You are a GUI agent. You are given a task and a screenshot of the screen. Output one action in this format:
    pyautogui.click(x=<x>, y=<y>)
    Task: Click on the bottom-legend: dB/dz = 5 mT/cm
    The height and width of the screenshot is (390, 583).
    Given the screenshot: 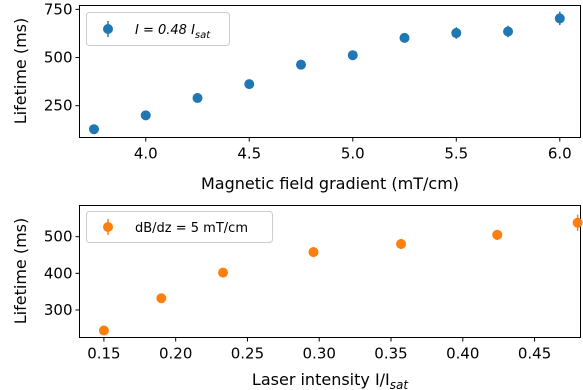 What is the action you would take?
    pyautogui.click(x=179, y=227)
    